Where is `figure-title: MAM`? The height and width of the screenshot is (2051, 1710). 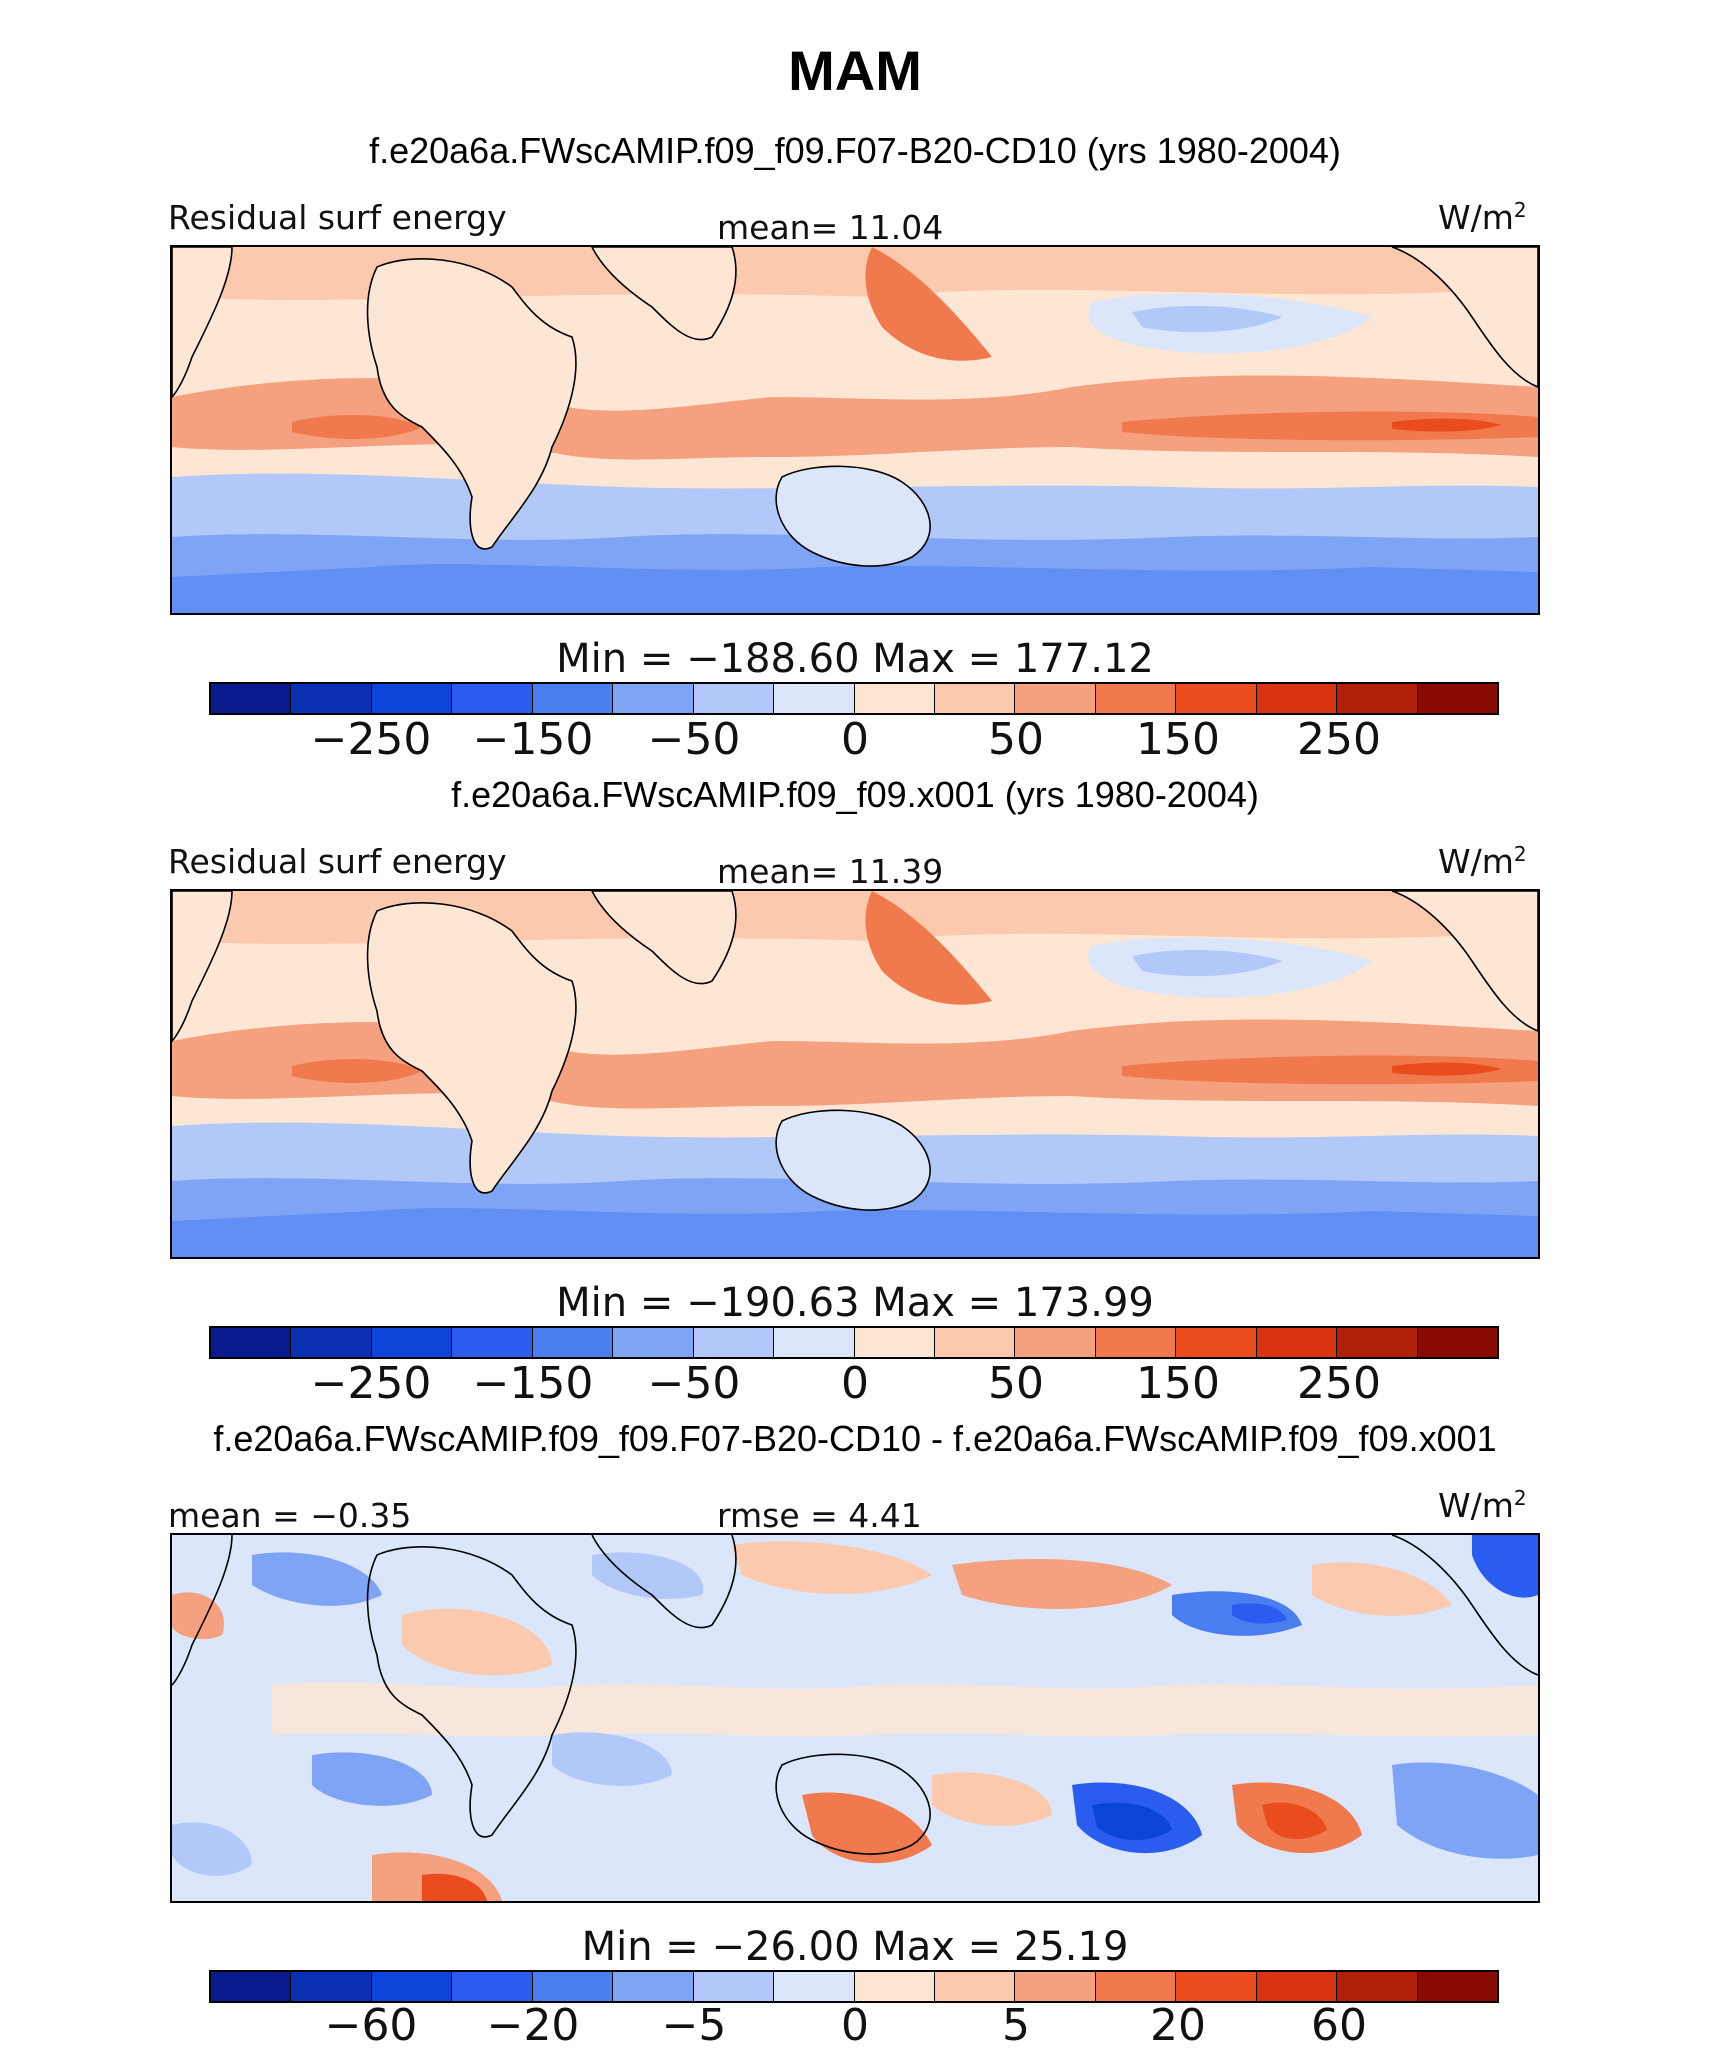 figure-title: MAM is located at coordinates (855, 70).